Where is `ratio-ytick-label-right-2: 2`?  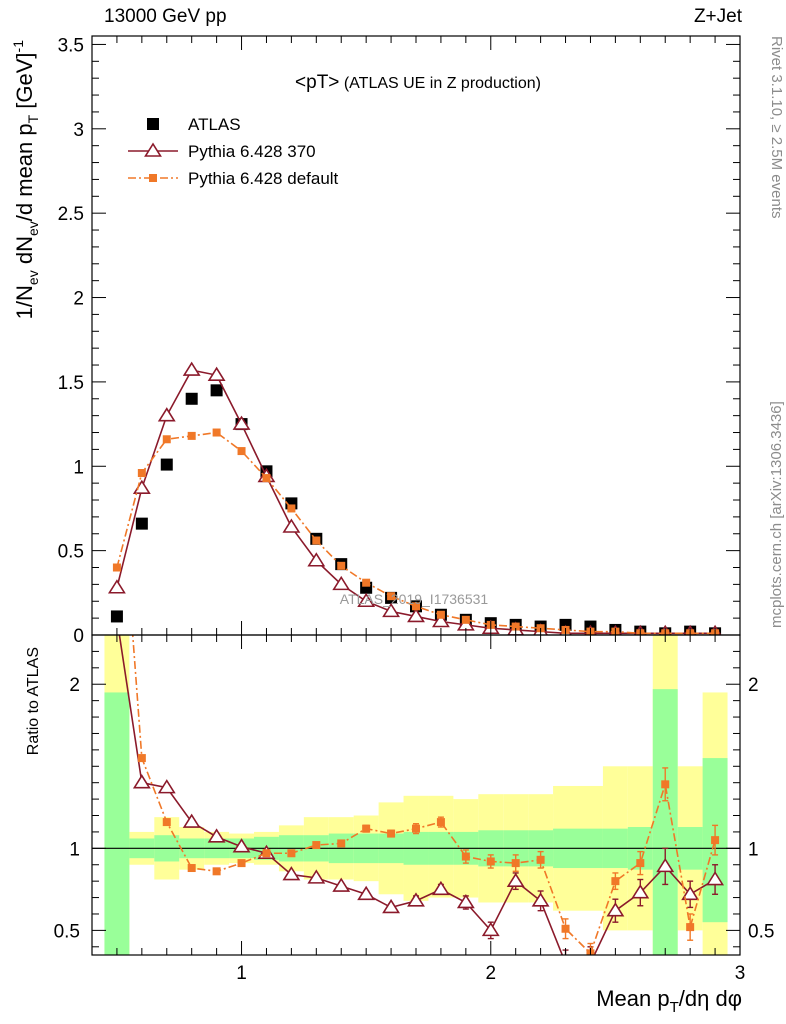 ratio-ytick-label-right-2: 2 is located at coordinates (753, 685).